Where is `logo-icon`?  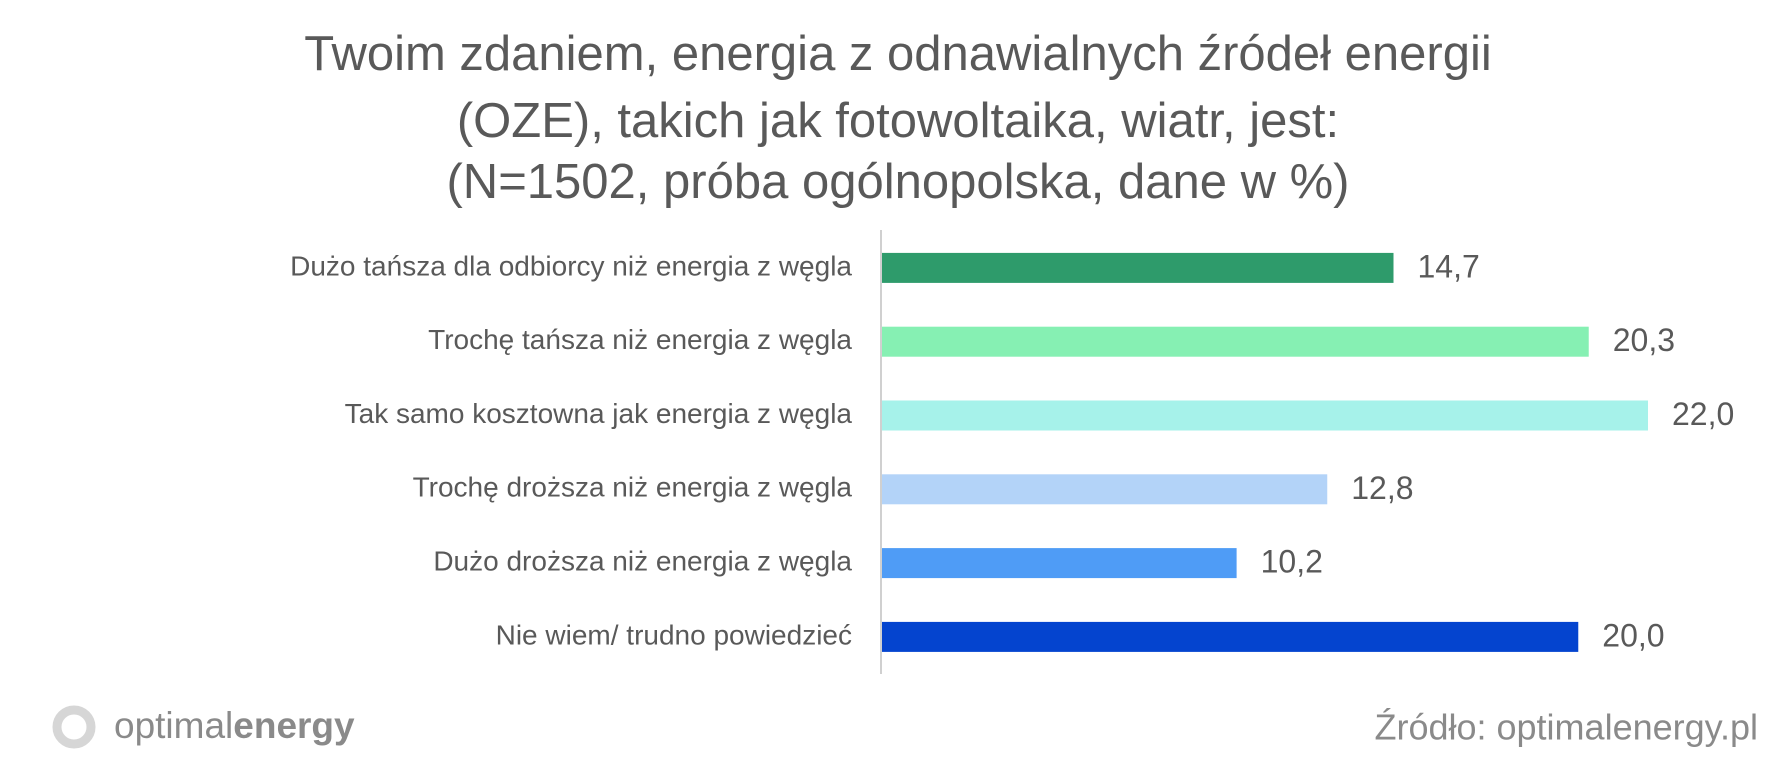 logo-icon is located at coordinates (74, 727).